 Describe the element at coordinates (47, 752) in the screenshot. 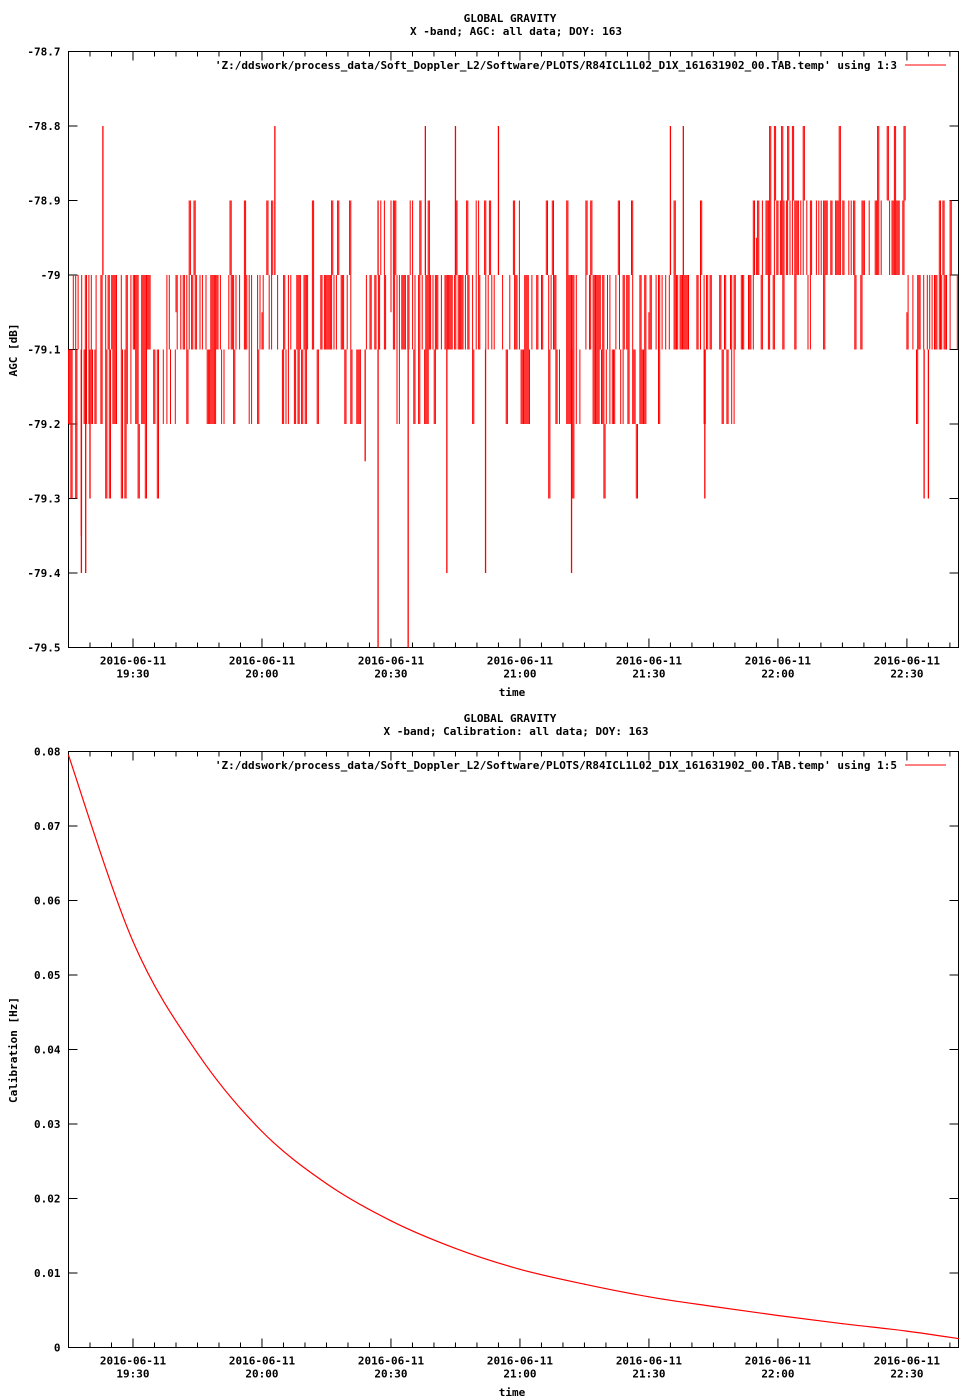

I see `calibration-y-tick-label: 0.08` at that location.